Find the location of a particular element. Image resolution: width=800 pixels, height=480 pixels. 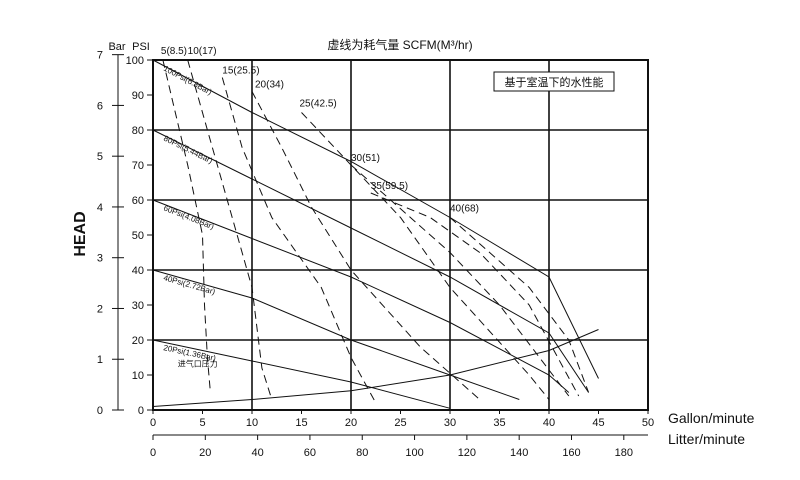

gpm-tick-label-15: 15 is located at coordinates (301, 423).